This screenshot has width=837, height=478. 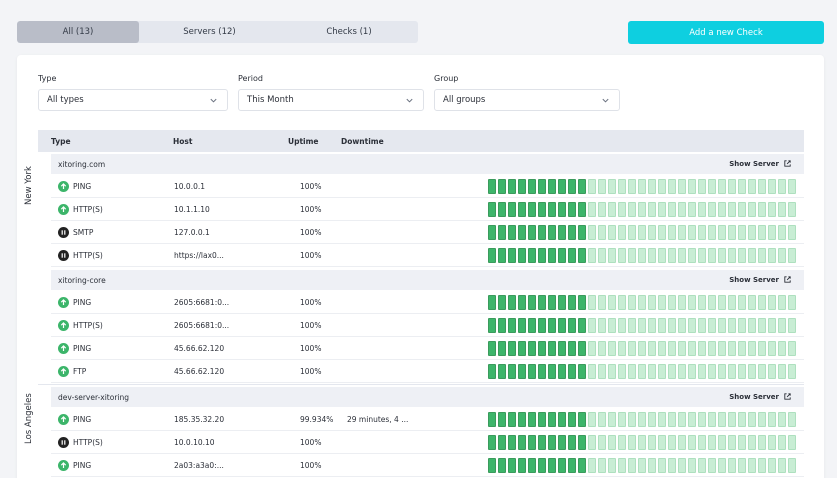 I want to click on tab-servers: Servers (12), so click(x=209, y=32).